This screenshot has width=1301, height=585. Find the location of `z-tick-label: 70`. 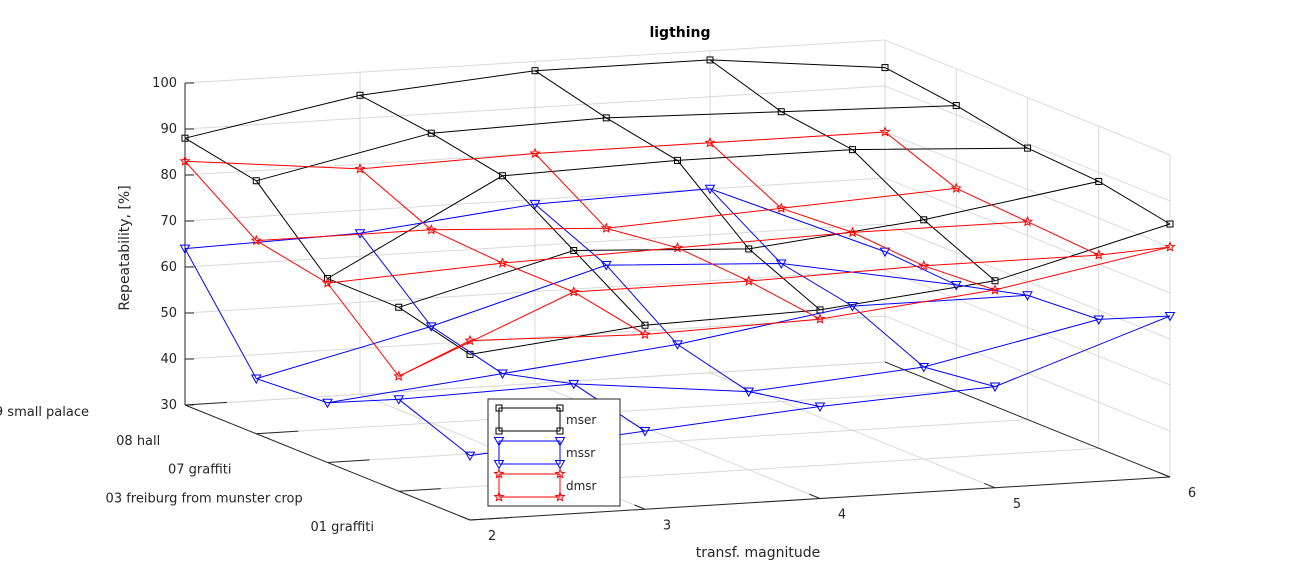

z-tick-label: 70 is located at coordinates (168, 221).